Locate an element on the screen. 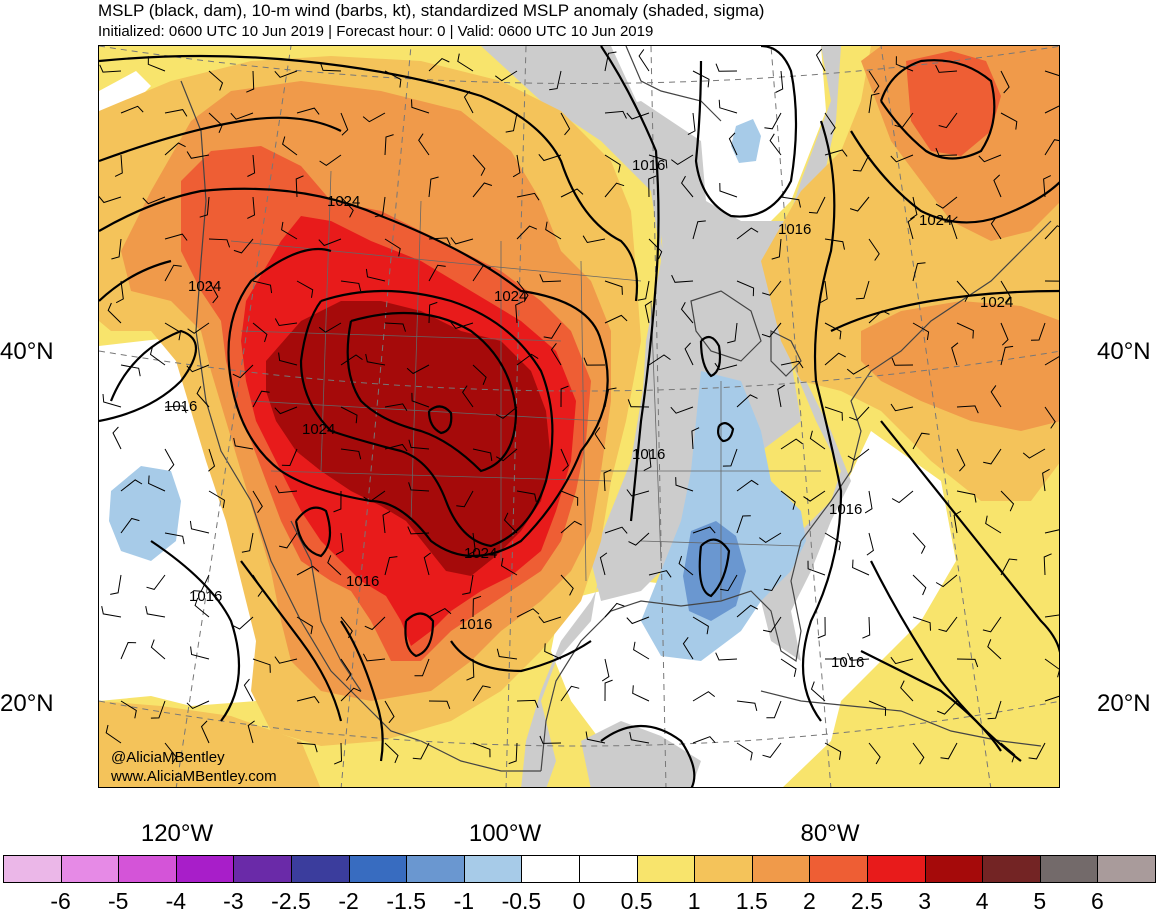  colorbar-tick-label: 1 is located at coordinates (694, 901).